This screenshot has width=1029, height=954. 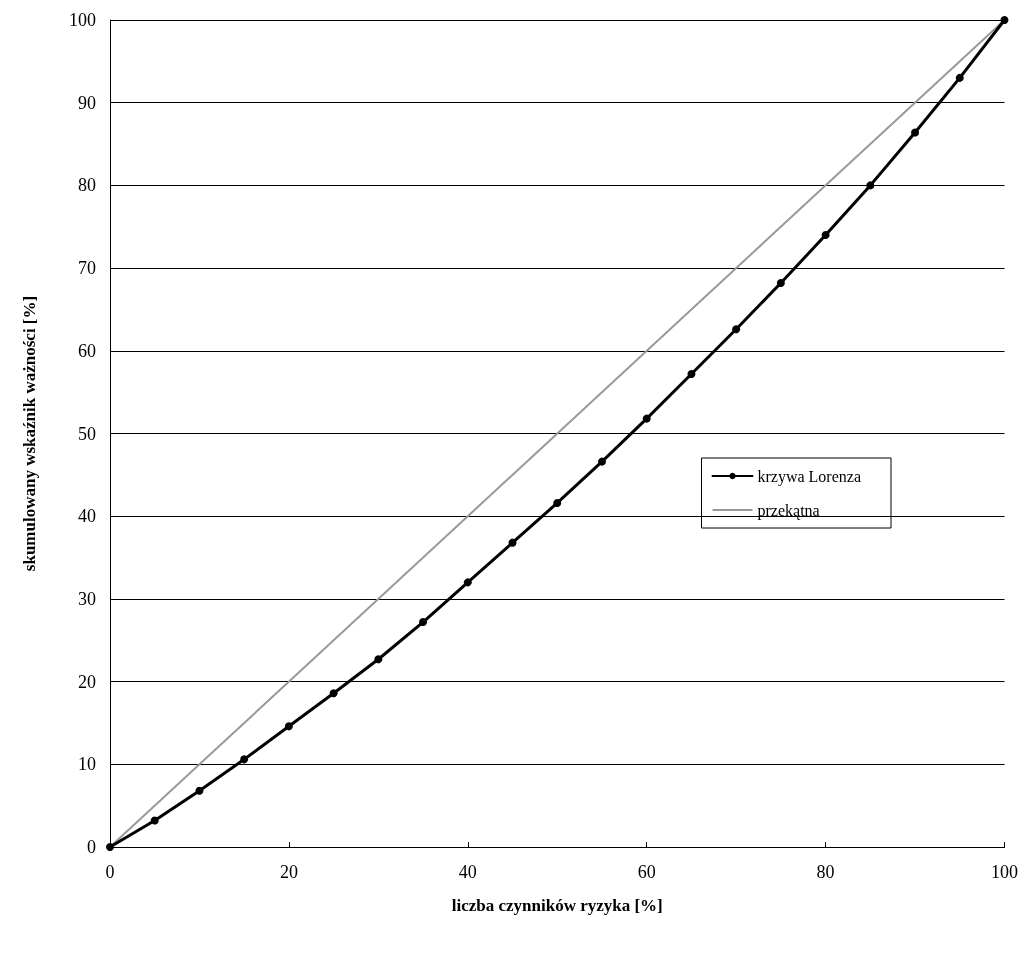 I want to click on y-tick-label: 0, so click(x=91, y=847).